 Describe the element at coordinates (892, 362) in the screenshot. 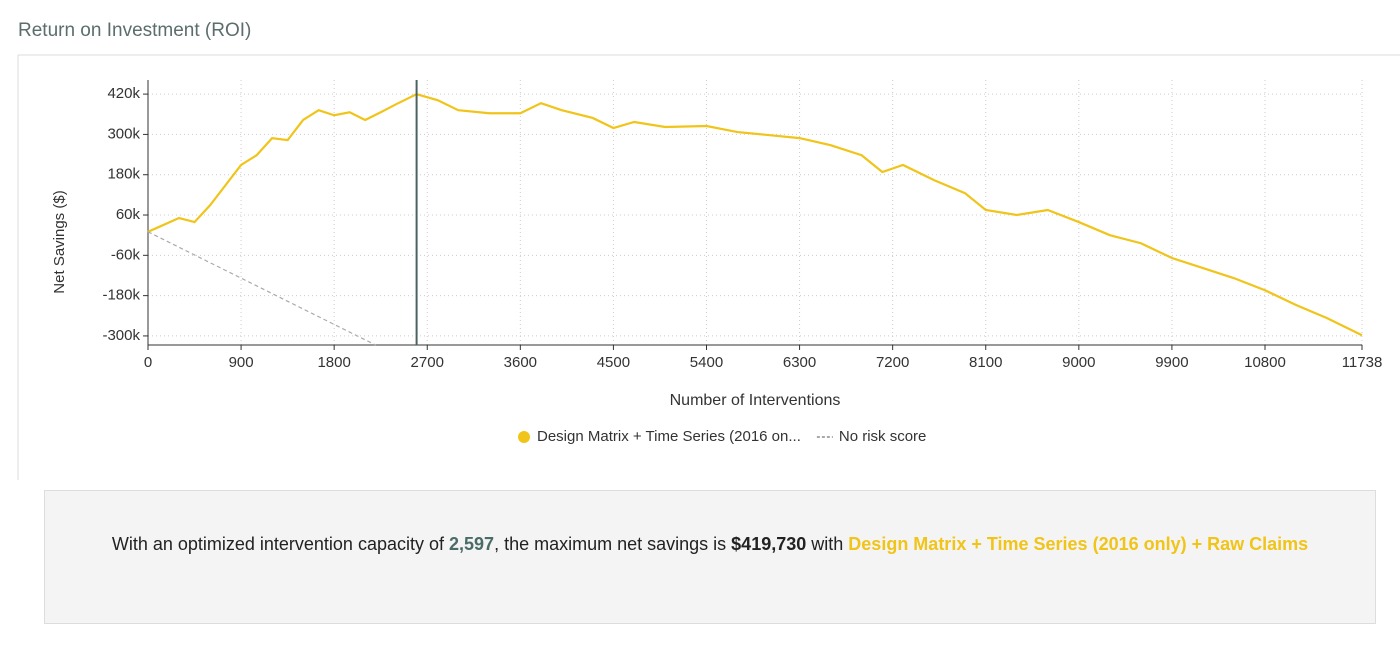

I see `x-tick-label: 7200` at that location.